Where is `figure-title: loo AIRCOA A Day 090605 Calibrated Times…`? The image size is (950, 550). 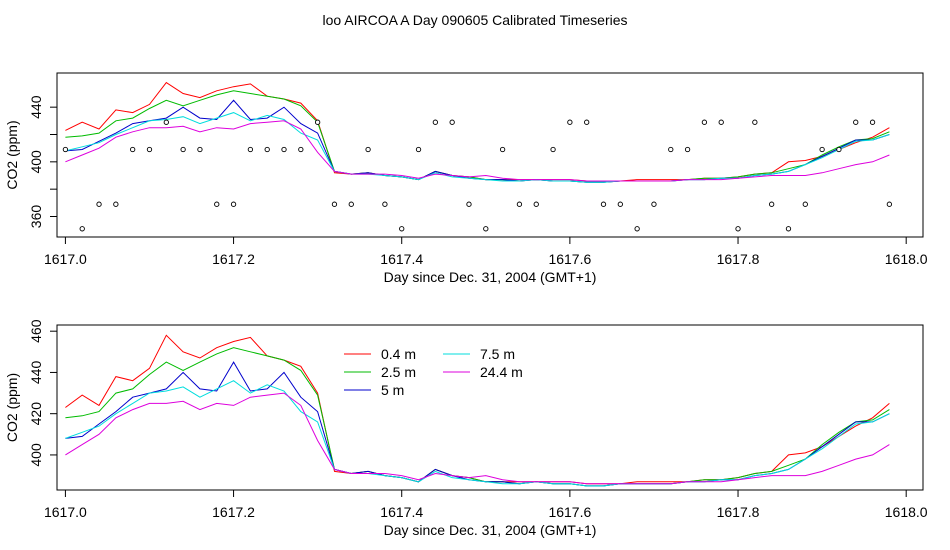
figure-title: loo AIRCOA A Day 090605 Calibrated Times… is located at coordinates (474, 20).